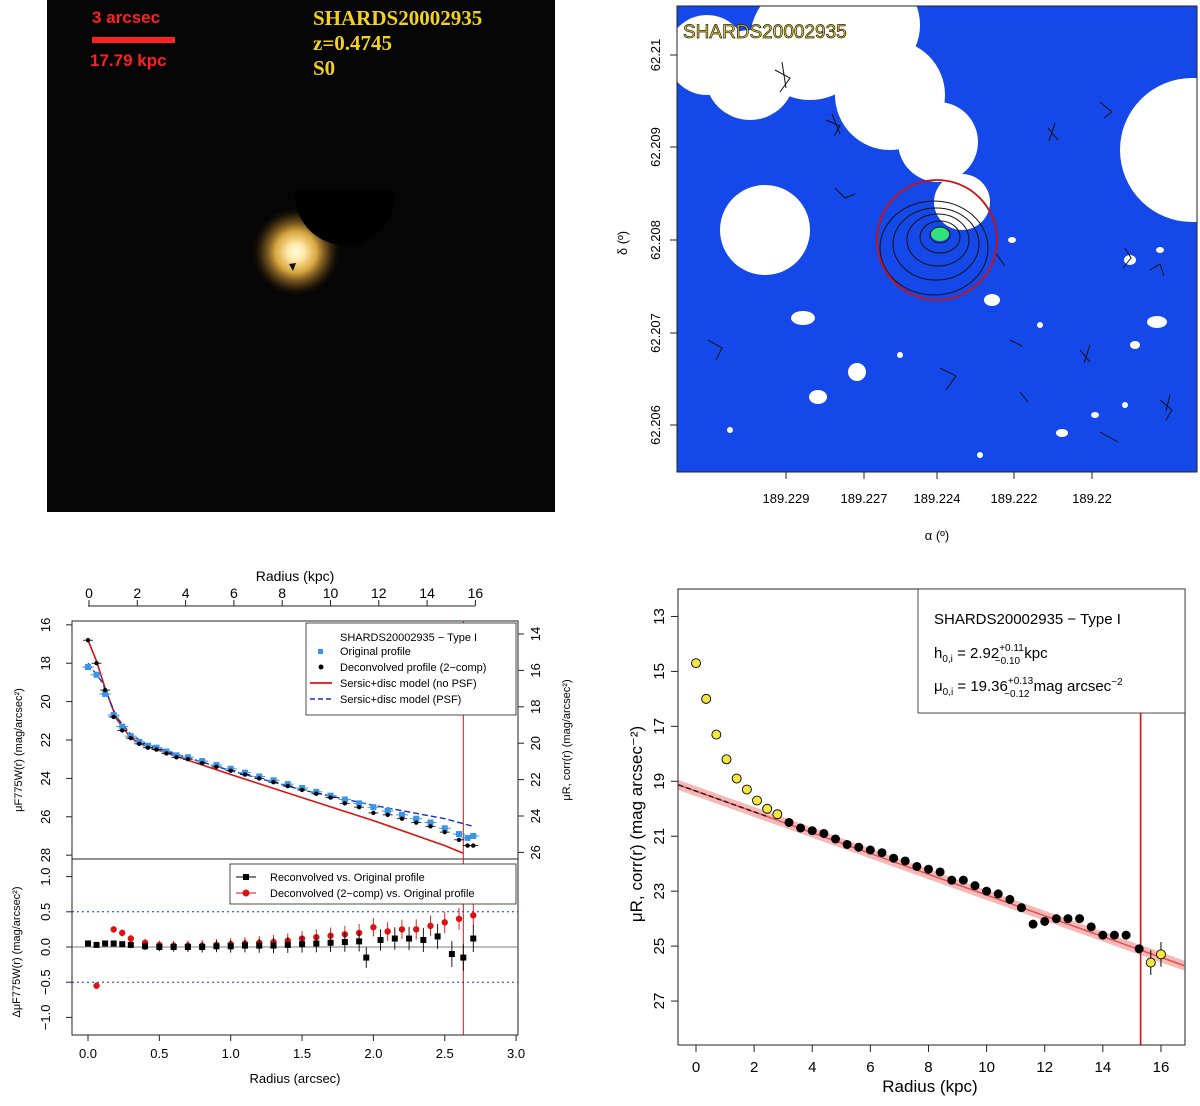  I want to click on residual-x-tick-label: 2.5, so click(445, 1053).